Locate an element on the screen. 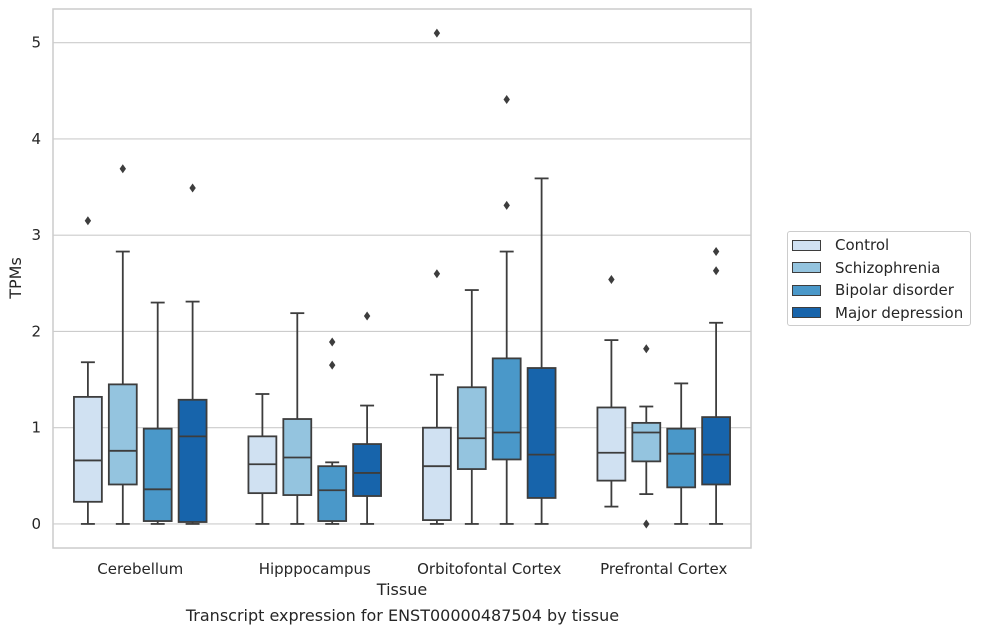 The width and height of the screenshot is (983, 634). y-tick-label: 1 is located at coordinates (36, 428).